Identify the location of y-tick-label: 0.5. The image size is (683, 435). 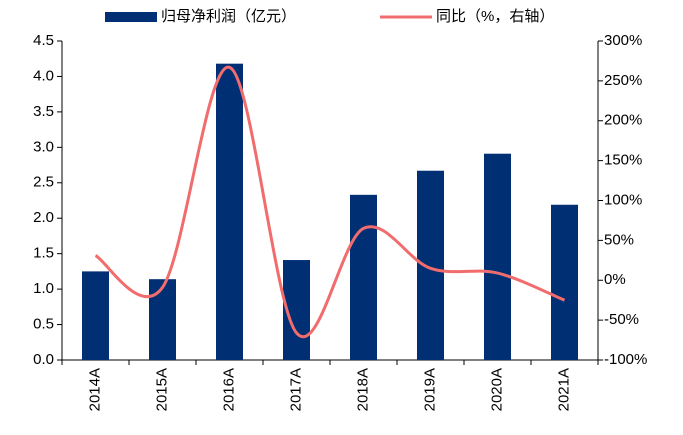
(43, 324).